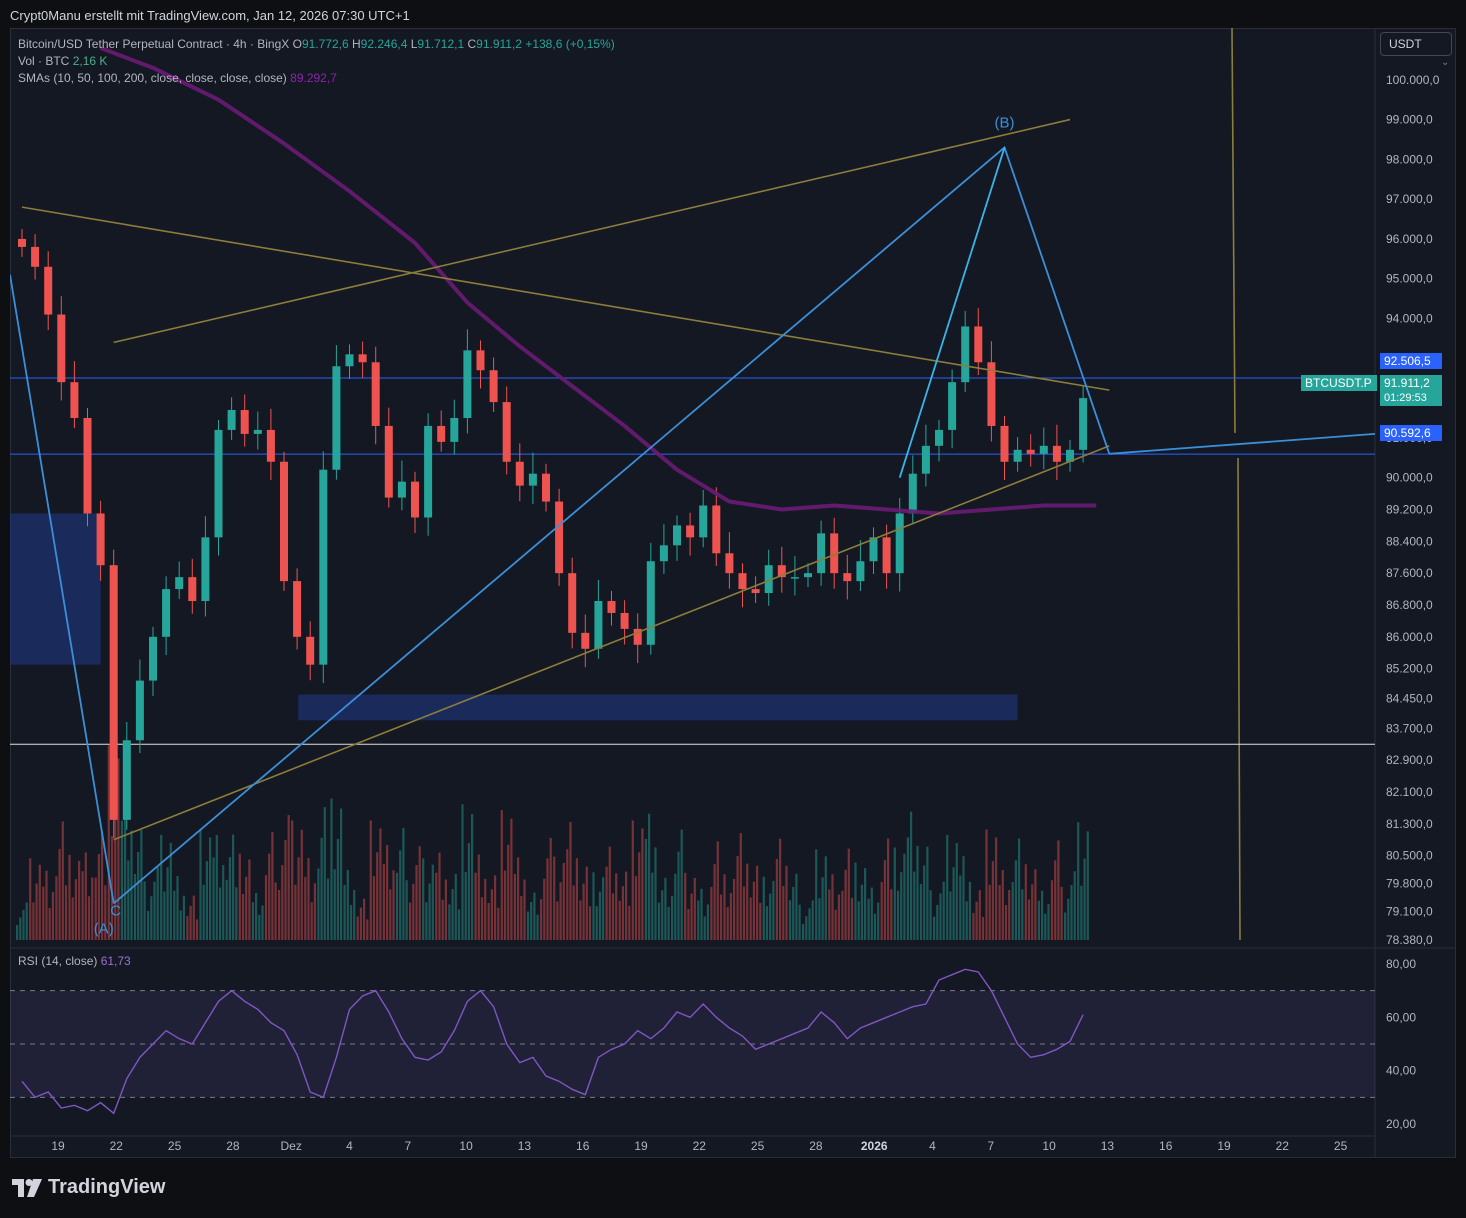 The width and height of the screenshot is (1466, 1218). I want to click on price-tick-label: 90.000,0, so click(1409, 478).